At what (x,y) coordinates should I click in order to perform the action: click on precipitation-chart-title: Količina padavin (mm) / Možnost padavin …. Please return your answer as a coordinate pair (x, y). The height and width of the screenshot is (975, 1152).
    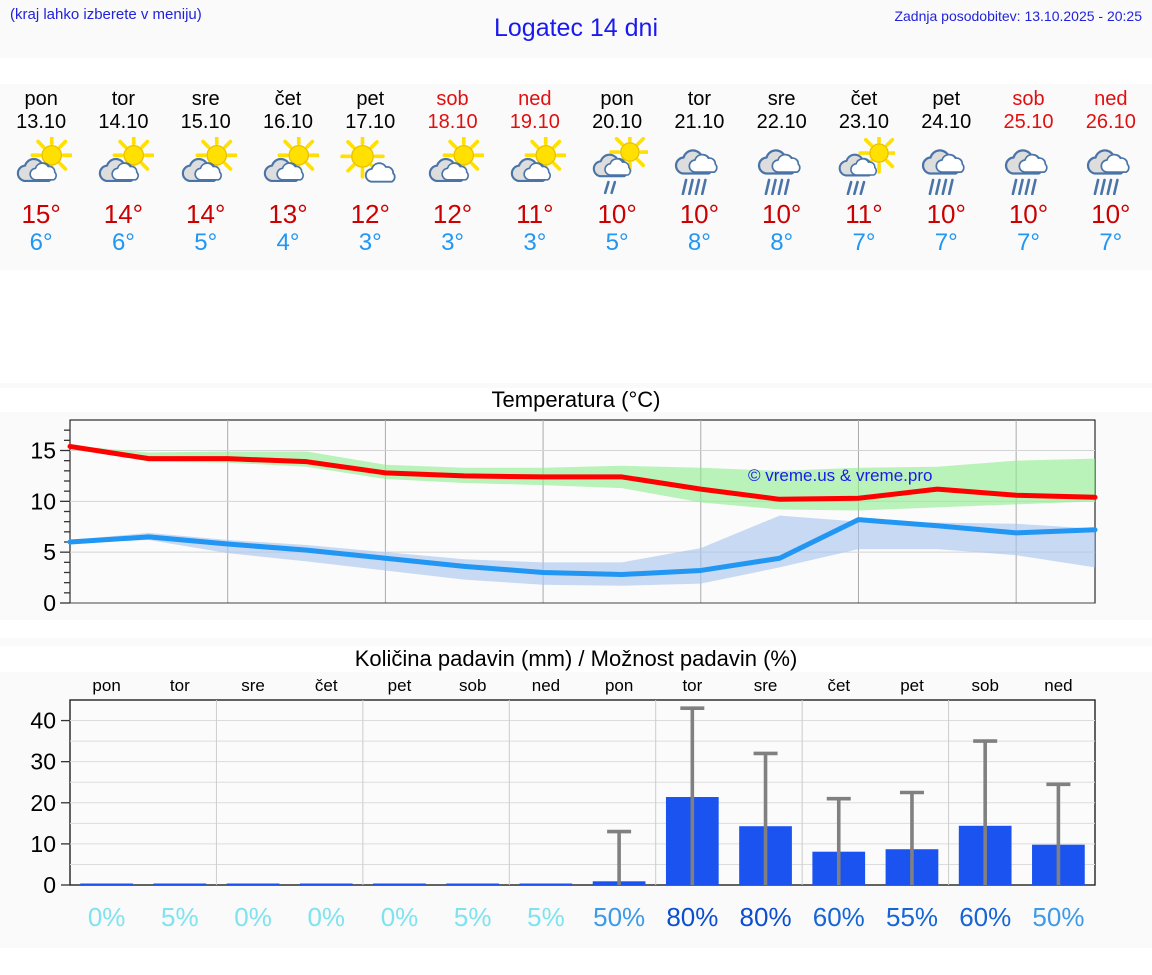
    Looking at the image, I should click on (576, 659).